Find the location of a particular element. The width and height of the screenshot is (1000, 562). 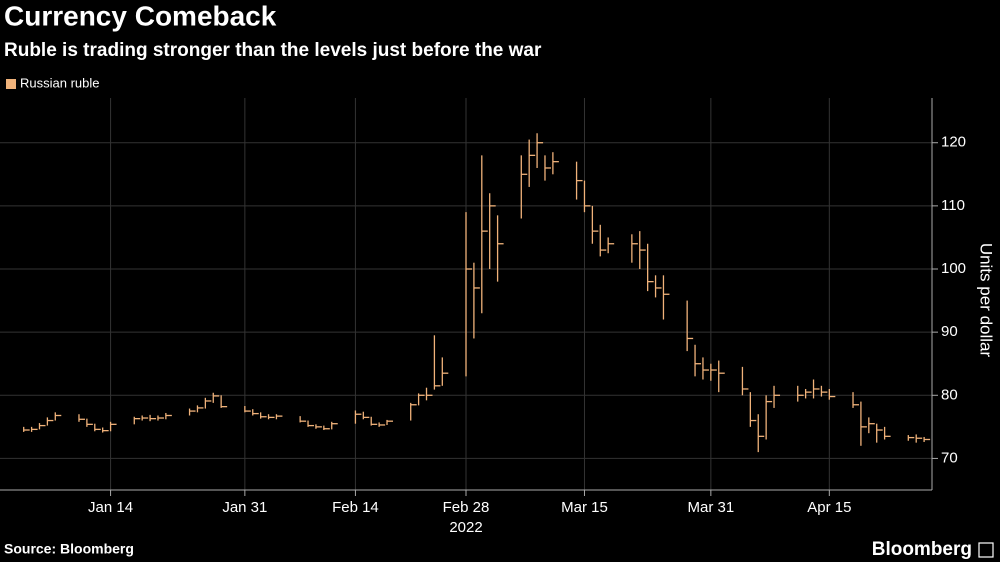

brand-icon is located at coordinates (986, 550).